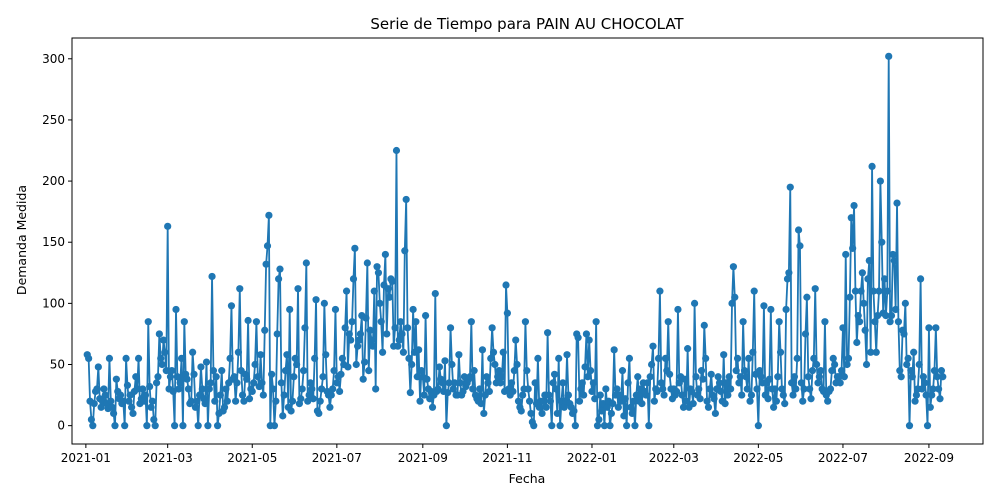 The width and height of the screenshot is (1000, 504). I want to click on x-tick-label: 2021-01, so click(86, 458).